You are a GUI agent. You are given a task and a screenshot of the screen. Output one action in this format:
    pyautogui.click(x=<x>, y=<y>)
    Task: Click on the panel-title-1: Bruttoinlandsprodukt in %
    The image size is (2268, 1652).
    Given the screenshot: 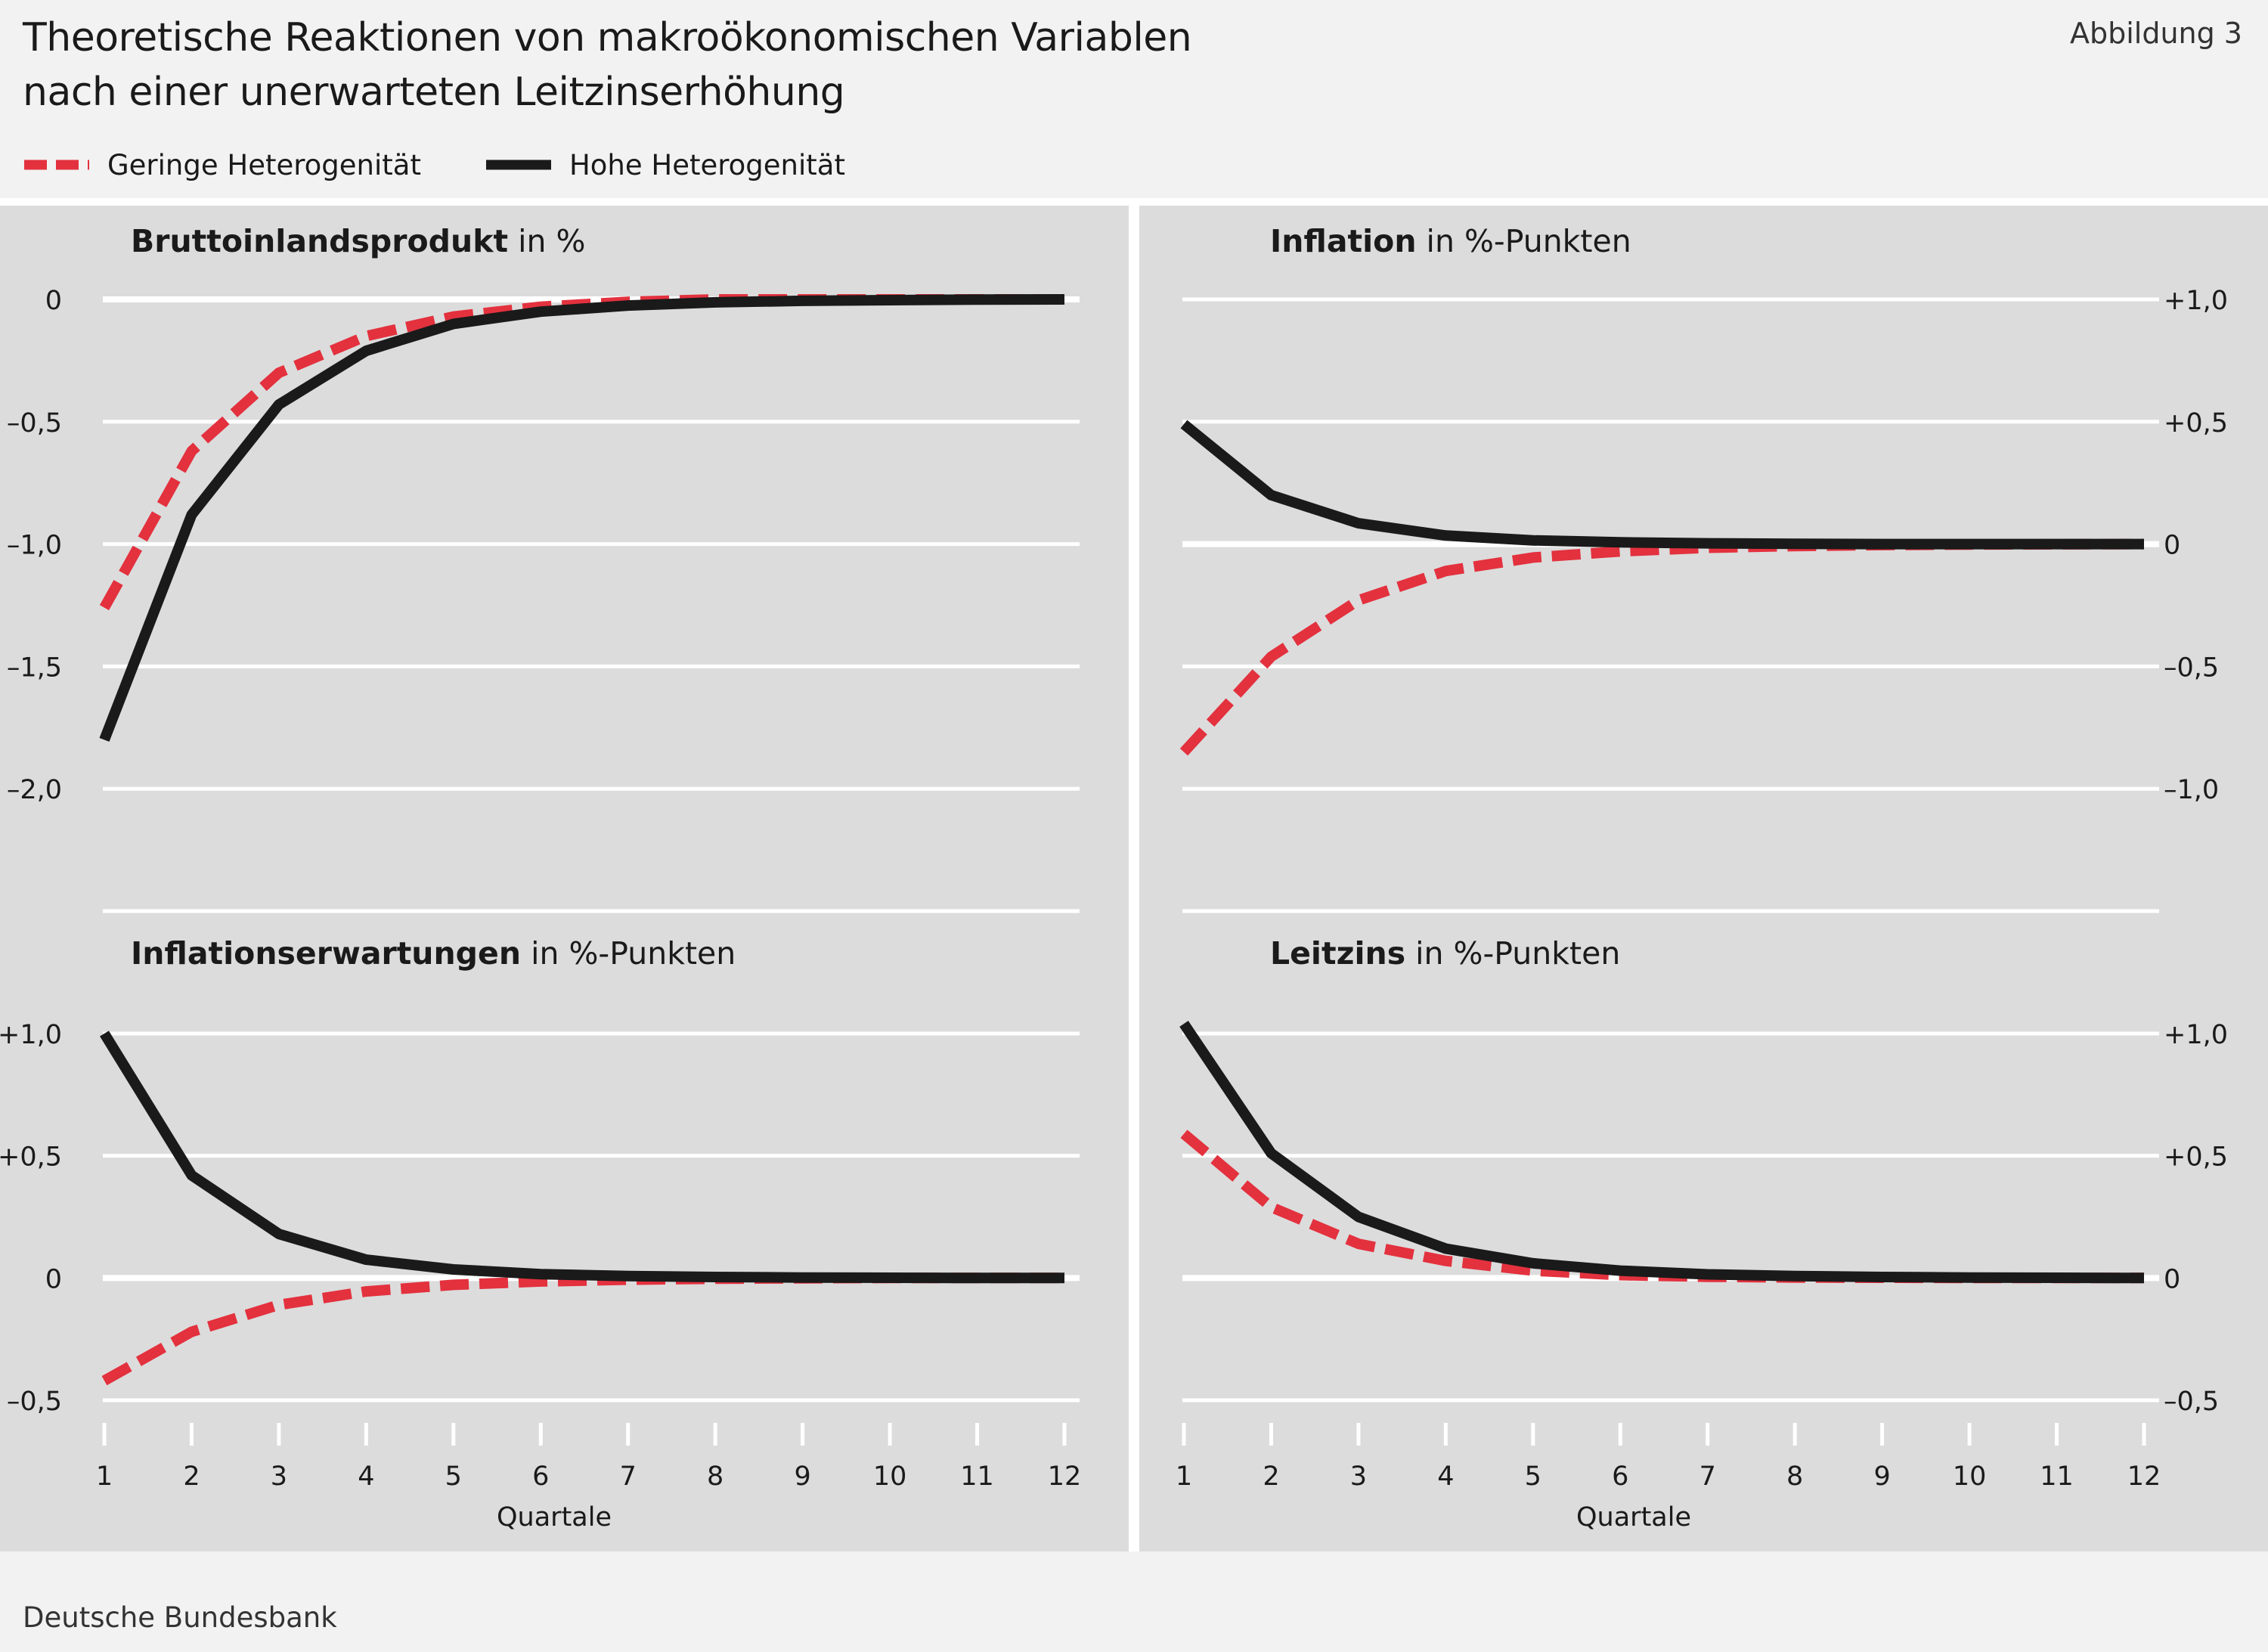 What is the action you would take?
    pyautogui.click(x=358, y=241)
    